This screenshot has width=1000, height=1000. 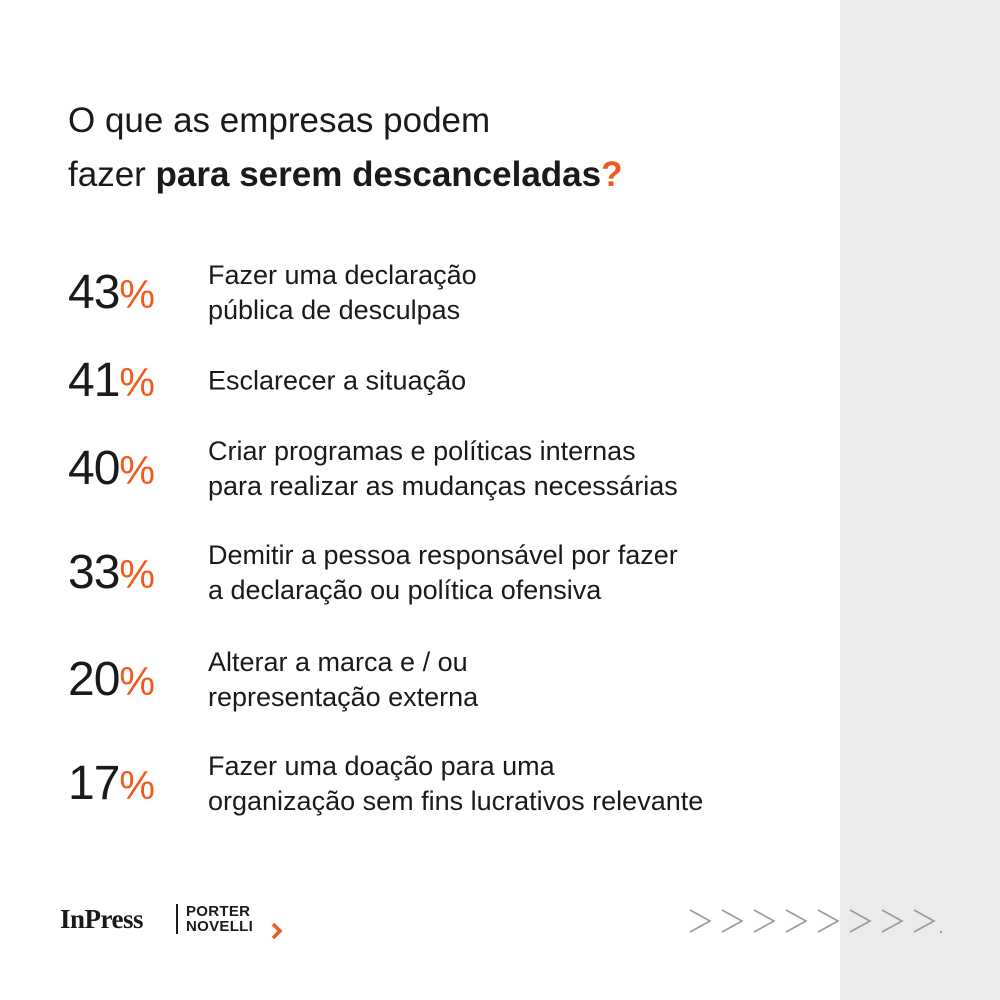 I want to click on stat-description-line-2: para realizar as mudanças necessárias, so click(x=443, y=486).